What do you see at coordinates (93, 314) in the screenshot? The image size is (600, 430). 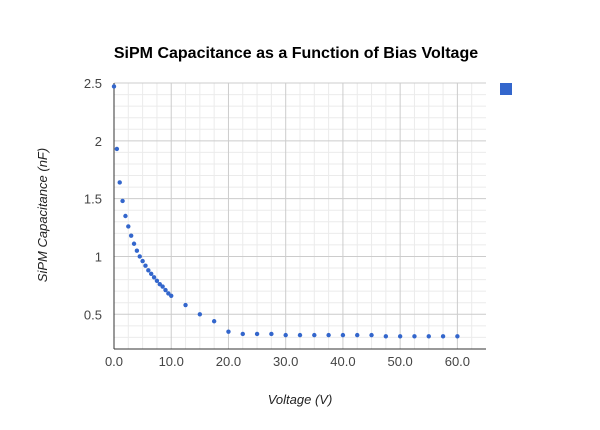 I see `y-tick-label: 0.5` at bounding box center [93, 314].